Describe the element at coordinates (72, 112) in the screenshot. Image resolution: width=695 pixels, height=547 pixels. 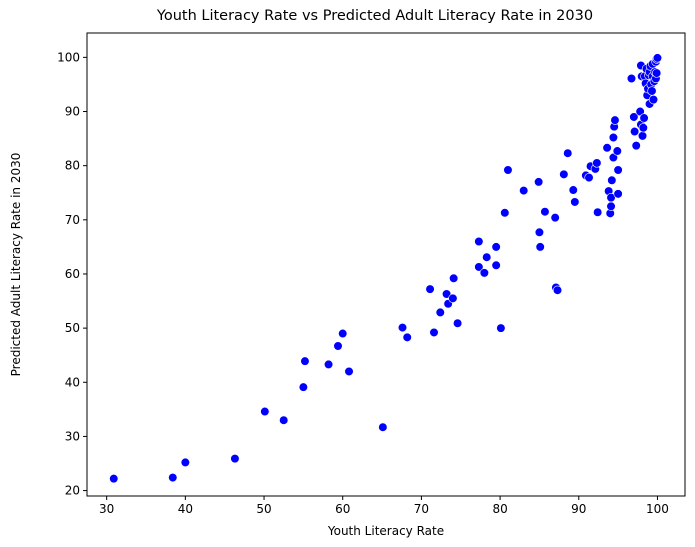
I see `y-tick-label: 90` at that location.